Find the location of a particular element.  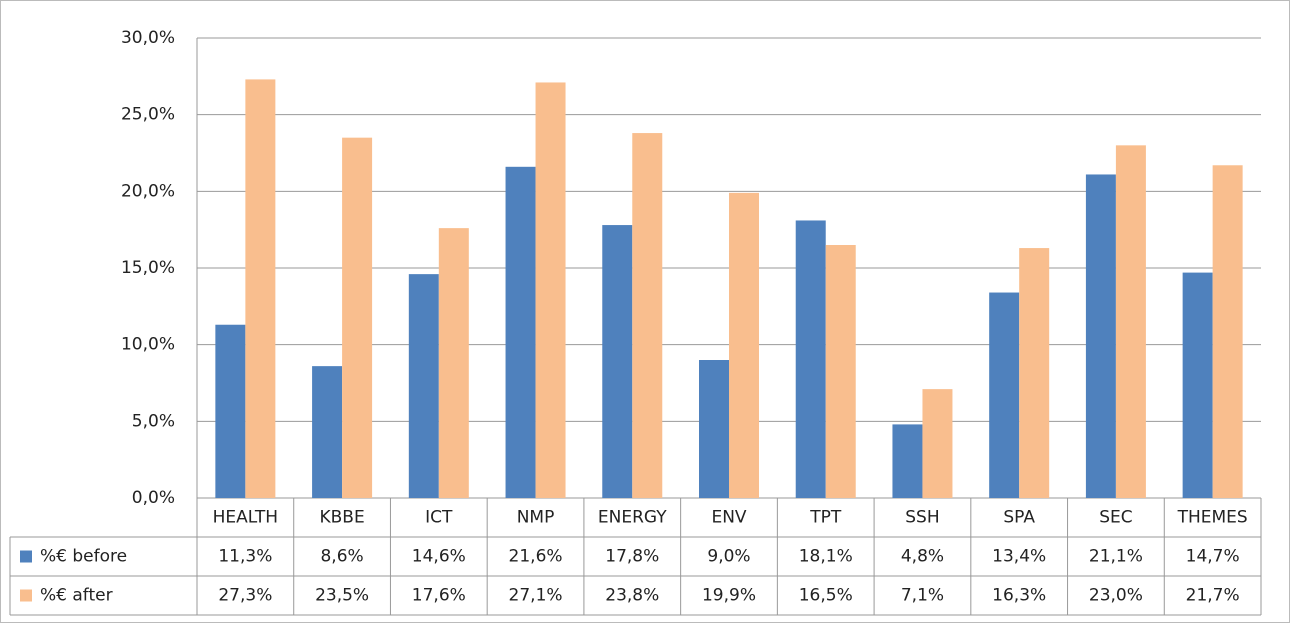

y-tick-label: 15,0% is located at coordinates (148, 268).